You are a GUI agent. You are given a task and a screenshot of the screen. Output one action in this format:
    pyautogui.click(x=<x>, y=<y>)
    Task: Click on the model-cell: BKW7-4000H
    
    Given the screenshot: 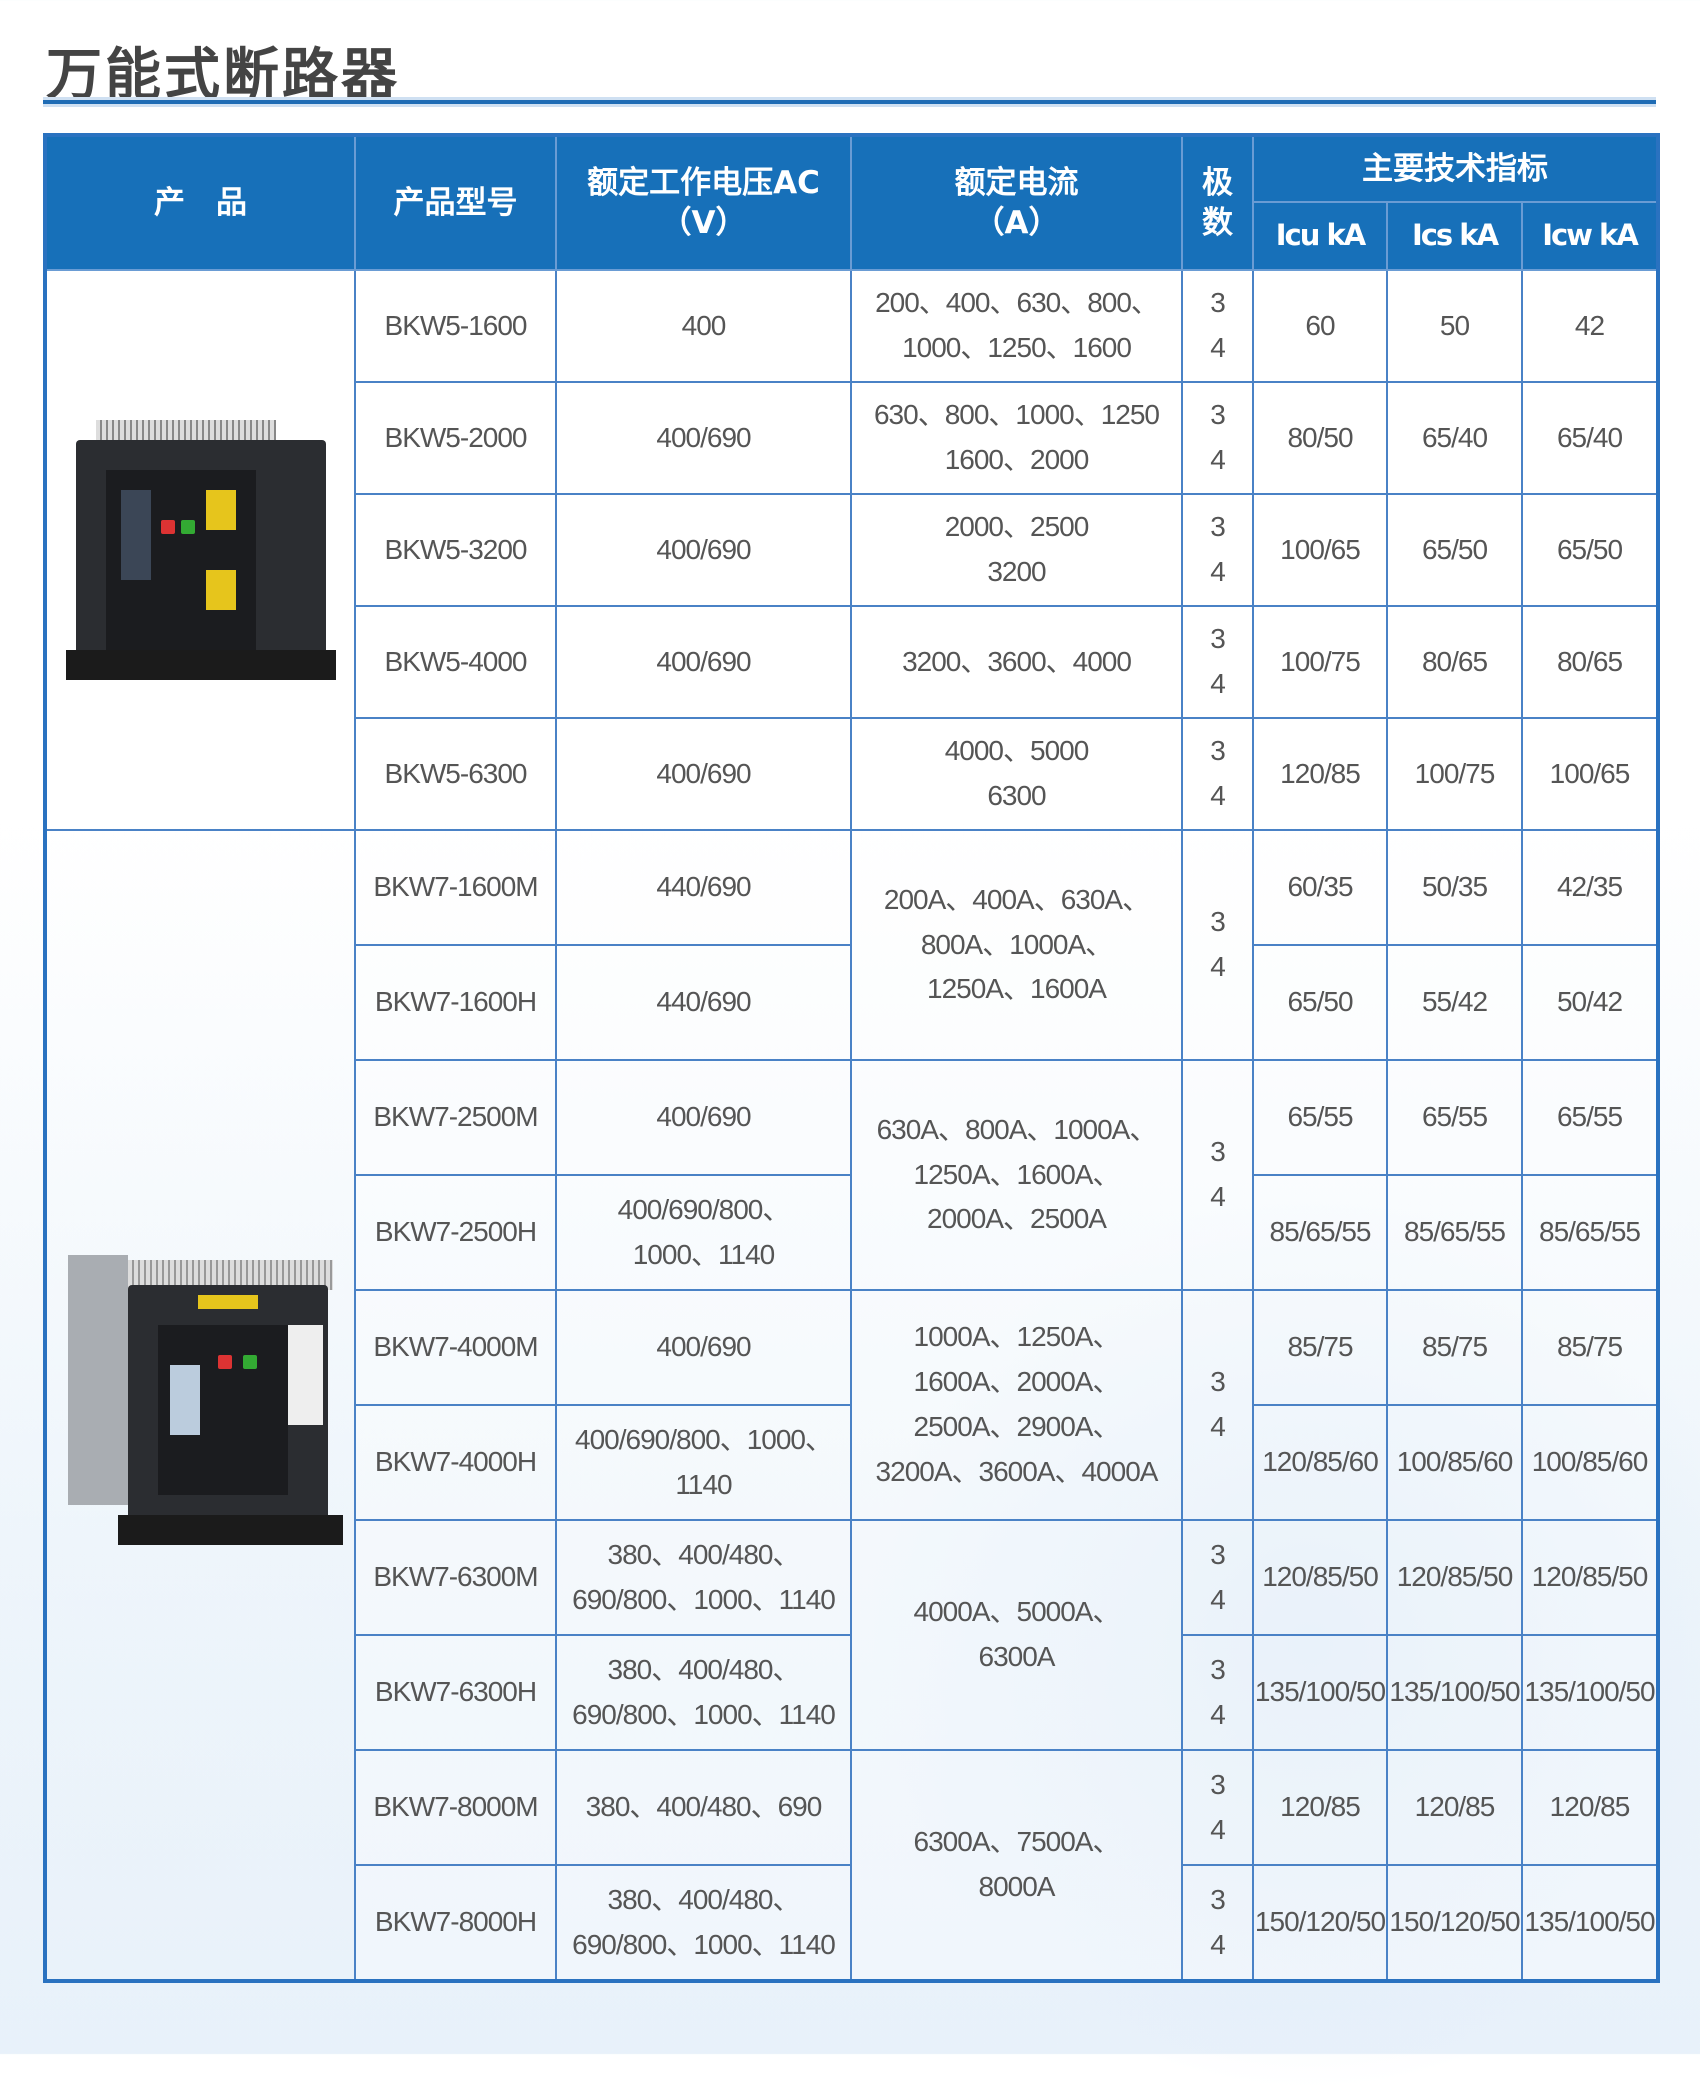 What is the action you would take?
    pyautogui.click(x=455, y=1462)
    